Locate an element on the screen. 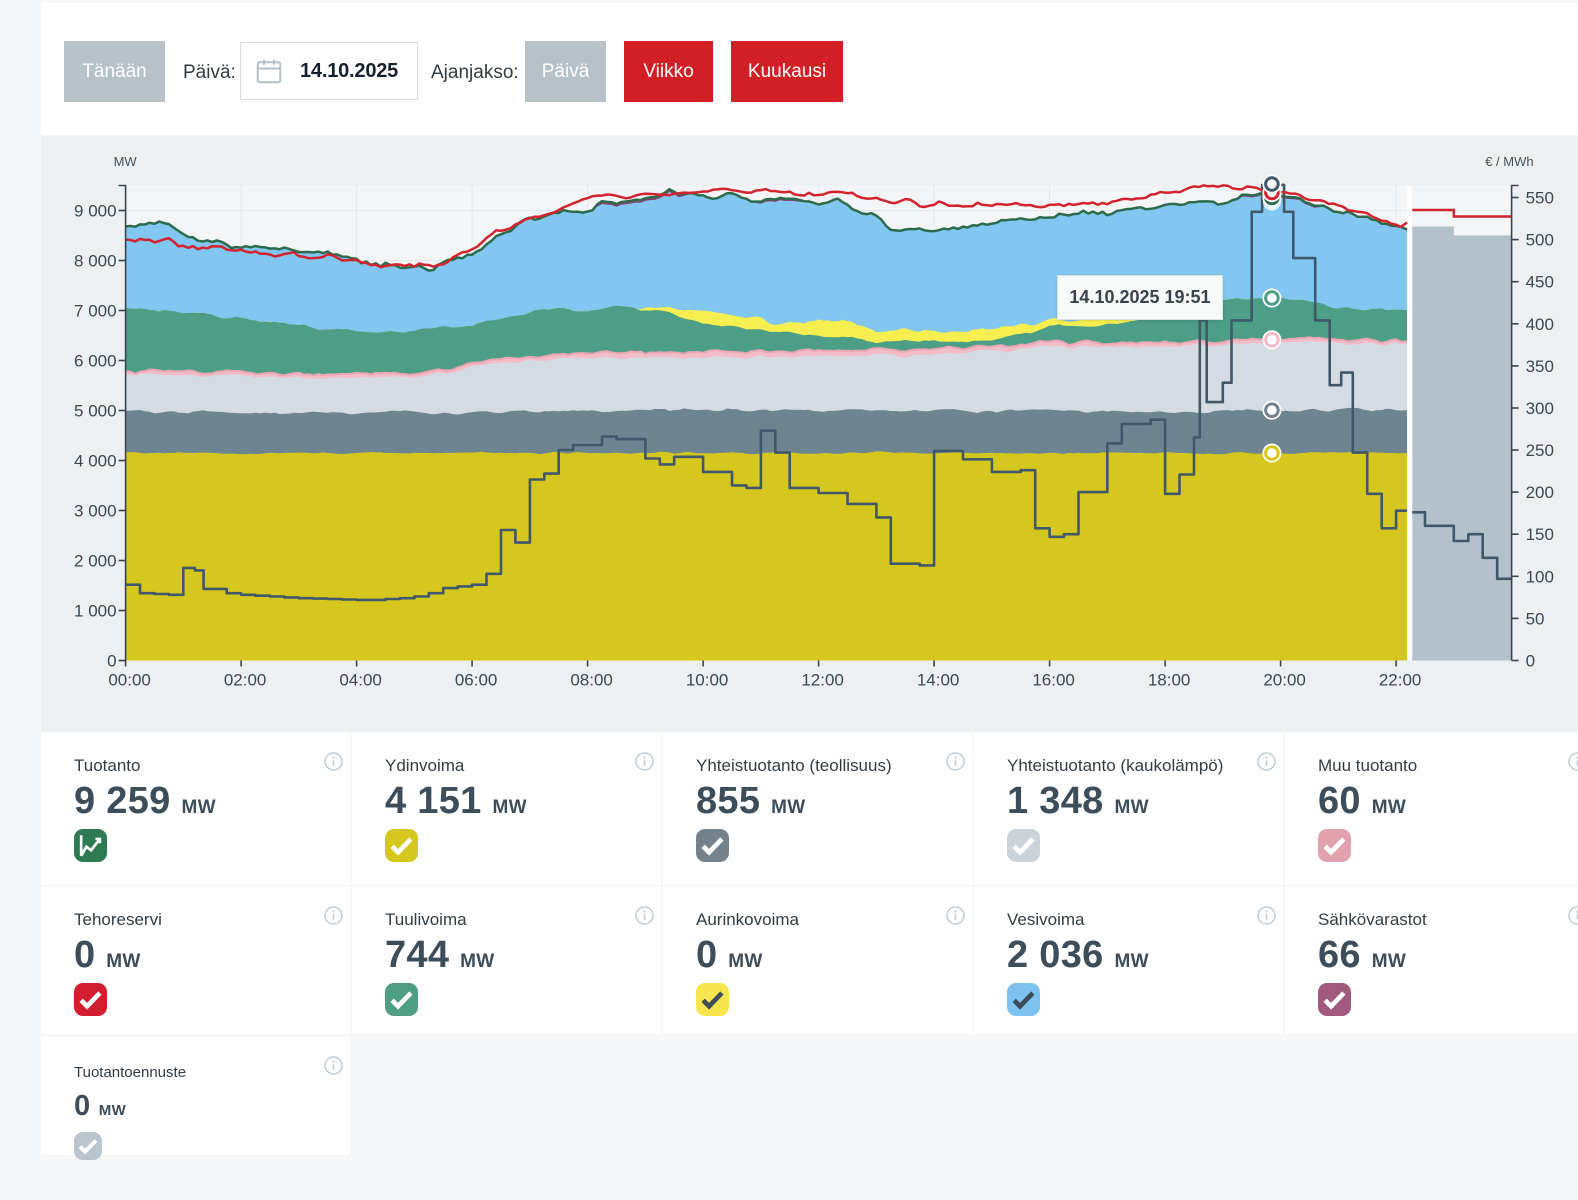  svg-text: 9 000 is located at coordinates (95, 211).